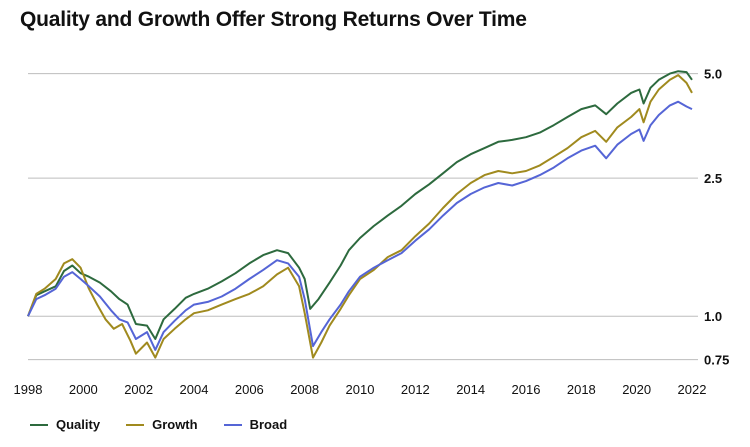 This screenshot has height=447, width=750. Describe the element at coordinates (526, 389) in the screenshot. I see `x-tick-label-2016: 2016` at that location.